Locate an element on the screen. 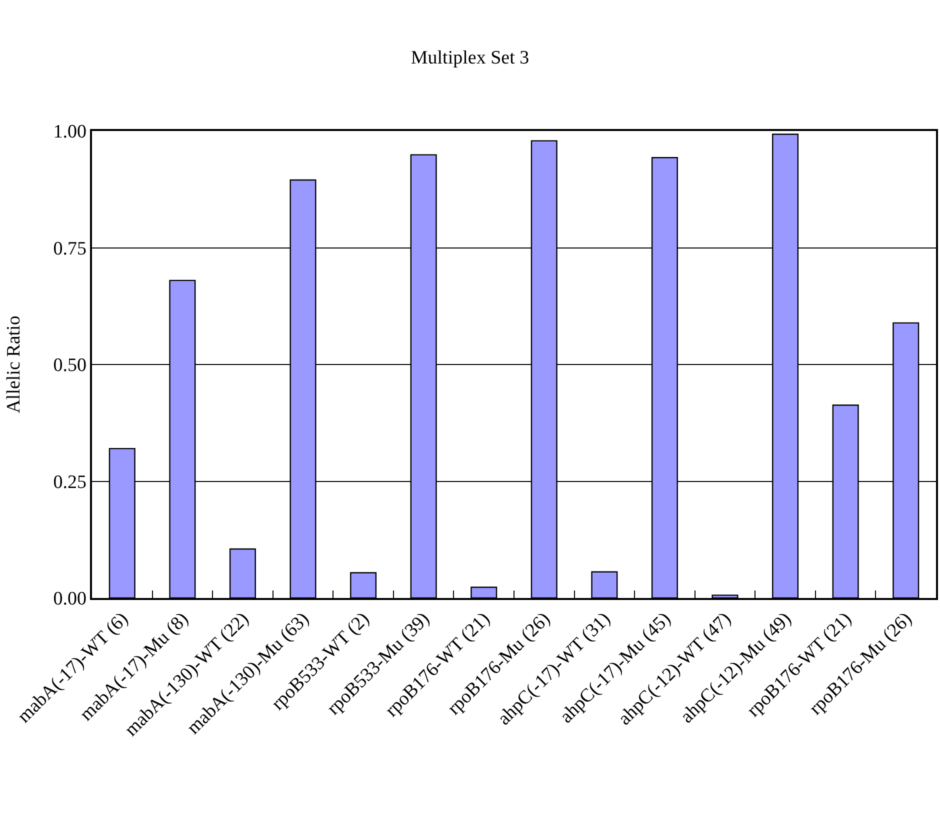 The image size is (940, 832). y-tick-label: 0.50 is located at coordinates (69, 365).